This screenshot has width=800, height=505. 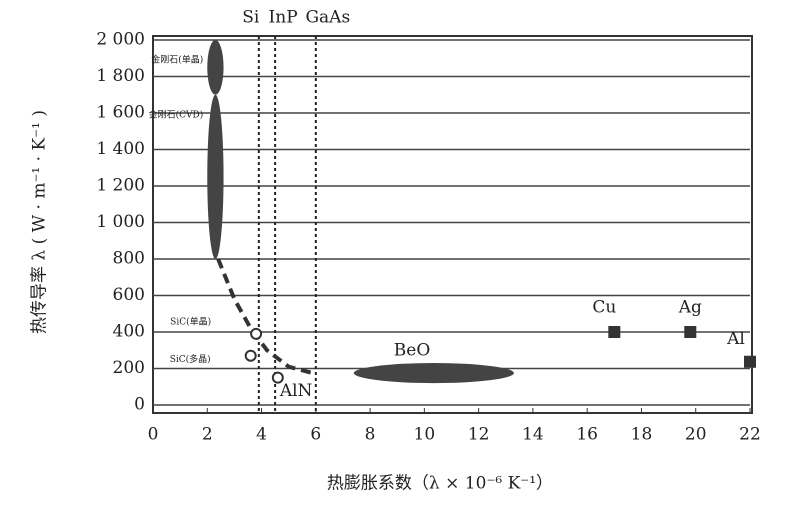 I want to click on x-tick-label: 0, so click(x=153, y=435).